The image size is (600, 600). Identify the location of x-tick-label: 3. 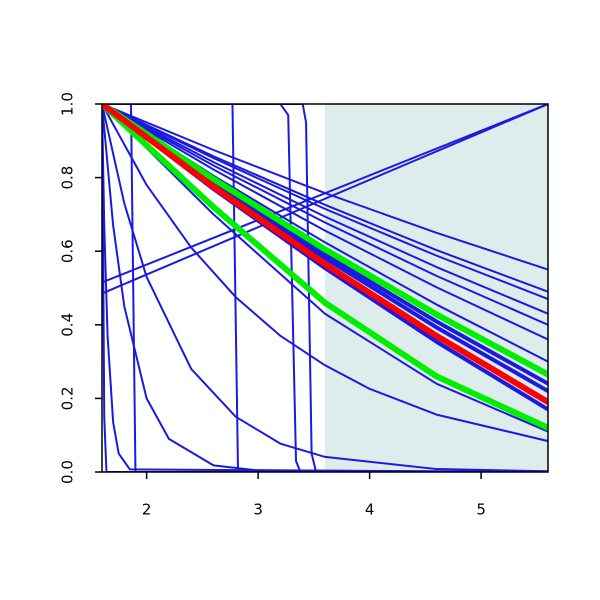
(258, 510).